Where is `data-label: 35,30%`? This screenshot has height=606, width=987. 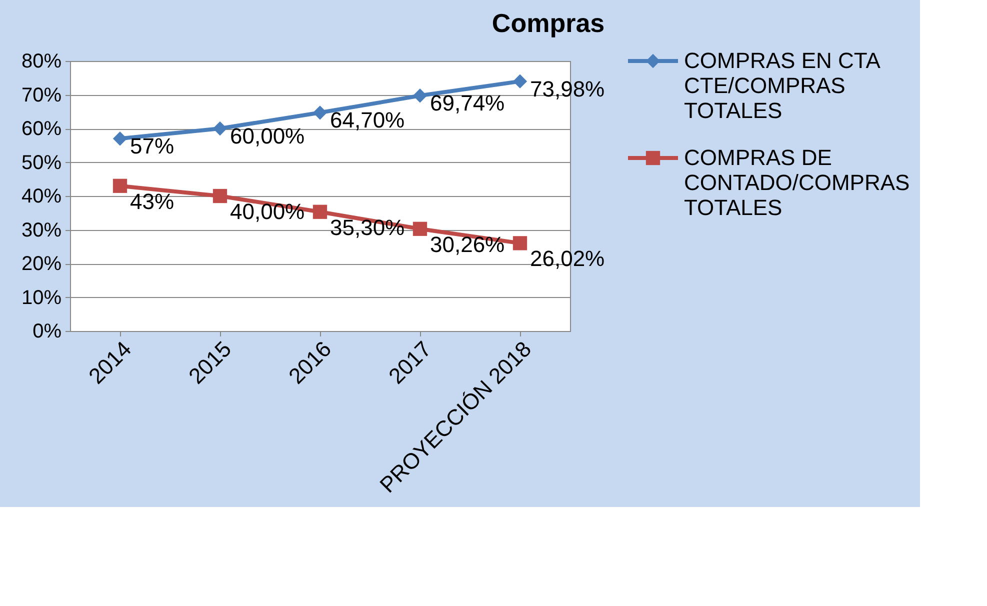
data-label: 35,30% is located at coordinates (367, 227).